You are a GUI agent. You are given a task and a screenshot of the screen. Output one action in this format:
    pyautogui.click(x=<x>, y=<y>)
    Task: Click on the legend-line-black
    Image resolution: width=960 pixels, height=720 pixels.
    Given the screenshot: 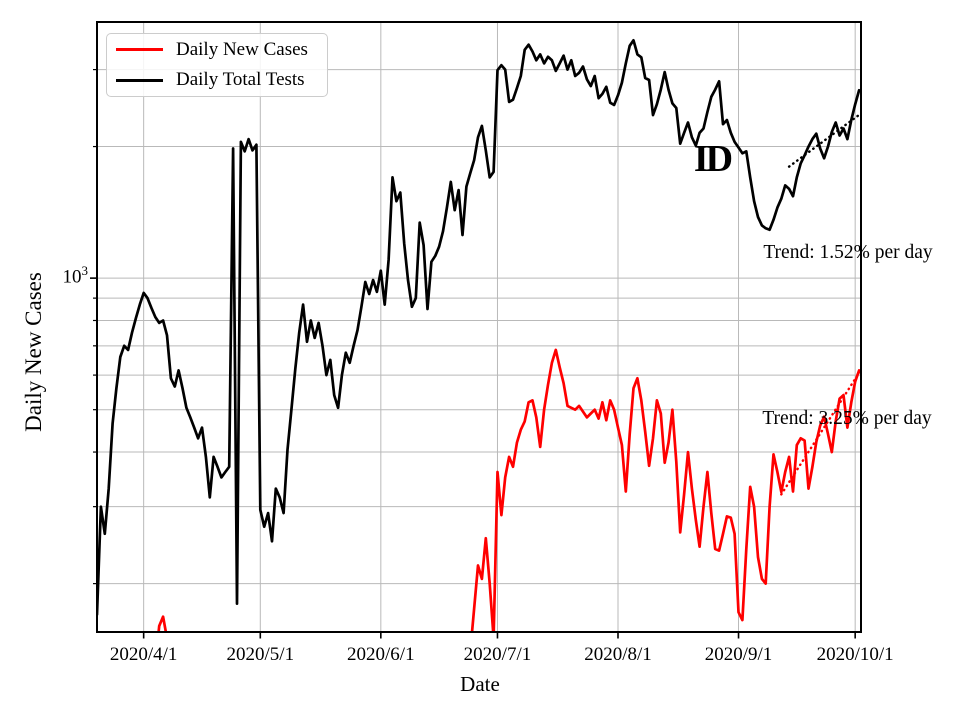 What is the action you would take?
    pyautogui.click(x=139, y=80)
    